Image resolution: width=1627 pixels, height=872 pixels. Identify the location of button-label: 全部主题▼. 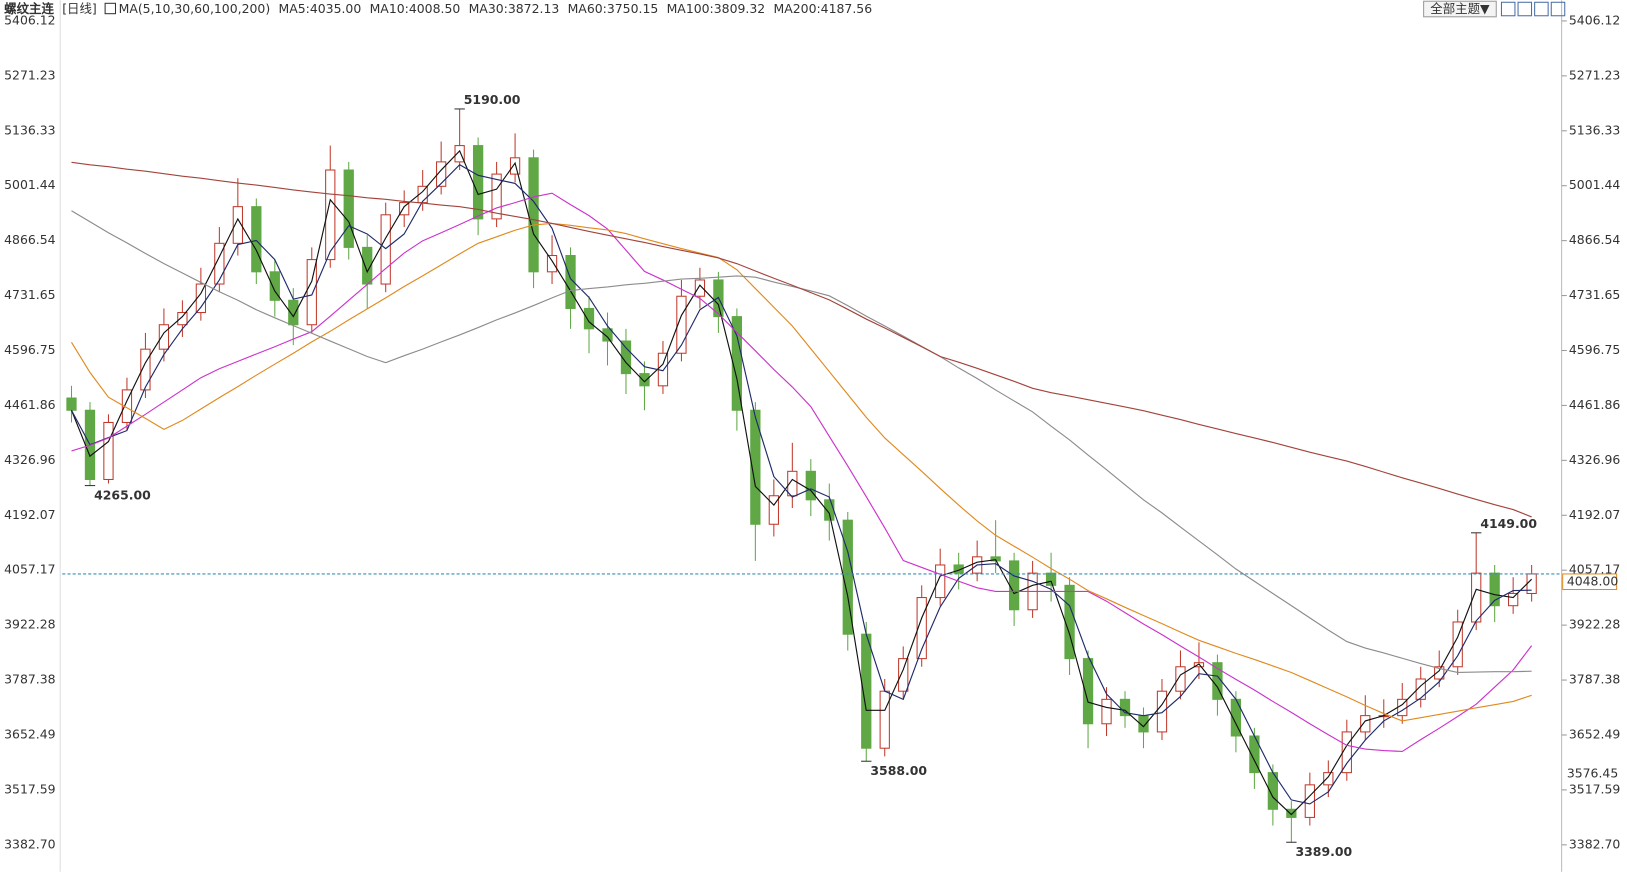
(1460, 8).